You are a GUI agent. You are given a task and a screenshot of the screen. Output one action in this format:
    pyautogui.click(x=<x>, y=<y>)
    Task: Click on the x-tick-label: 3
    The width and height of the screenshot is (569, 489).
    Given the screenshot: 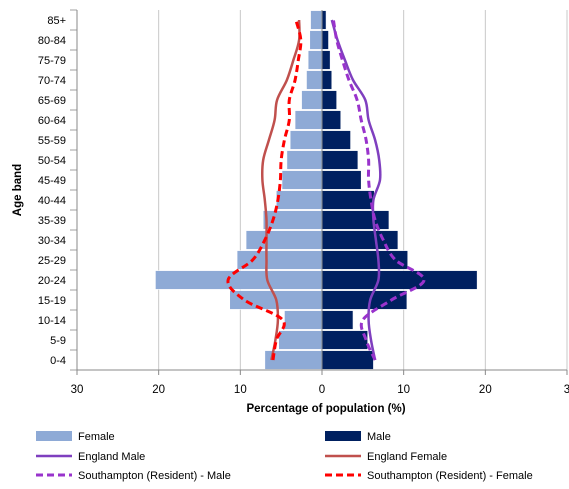 What is the action you would take?
    pyautogui.click(x=566, y=390)
    